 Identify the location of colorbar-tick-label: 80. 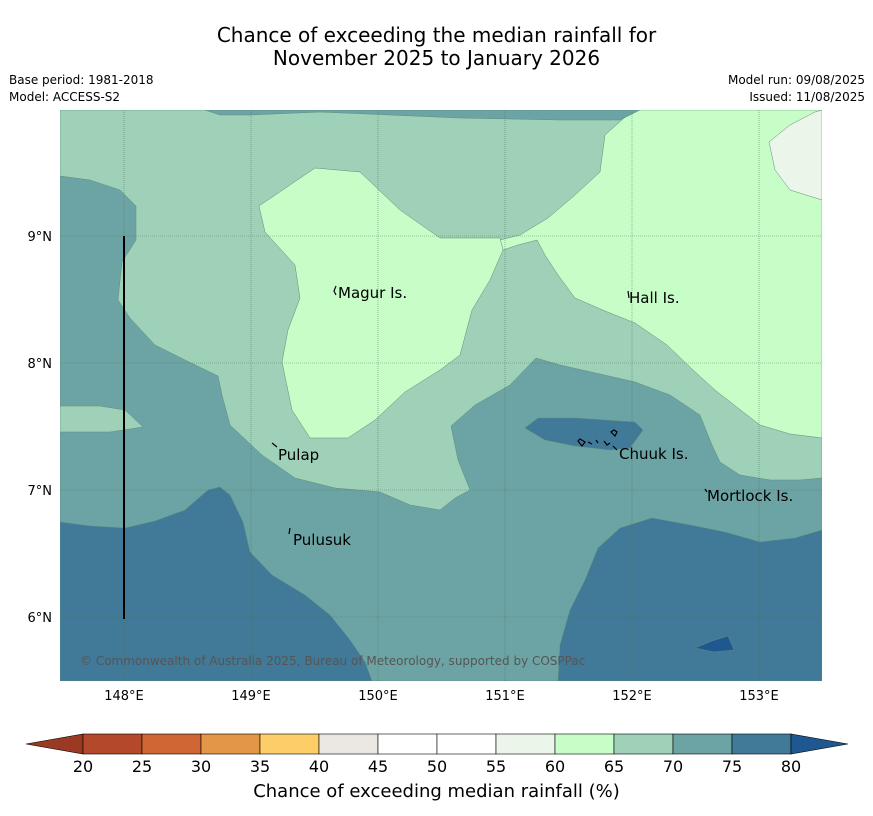
(791, 766).